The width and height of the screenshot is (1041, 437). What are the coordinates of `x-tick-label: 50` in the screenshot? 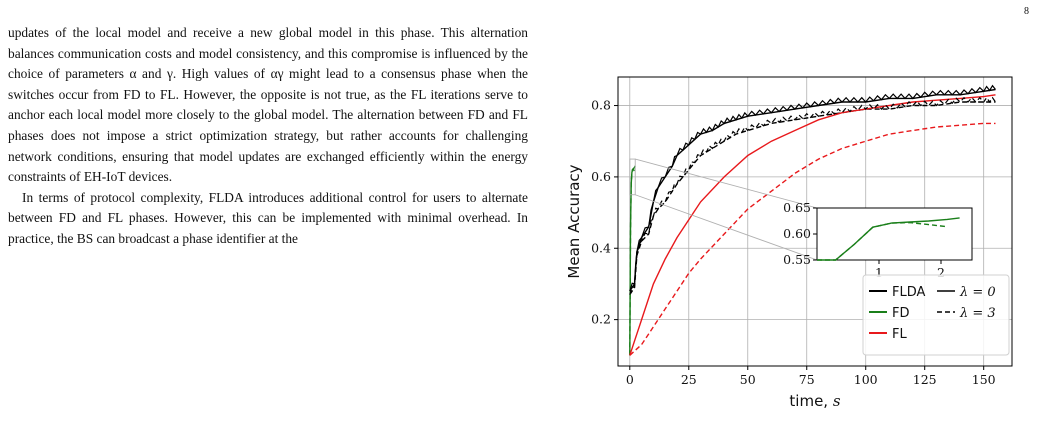 It's located at (748, 379).